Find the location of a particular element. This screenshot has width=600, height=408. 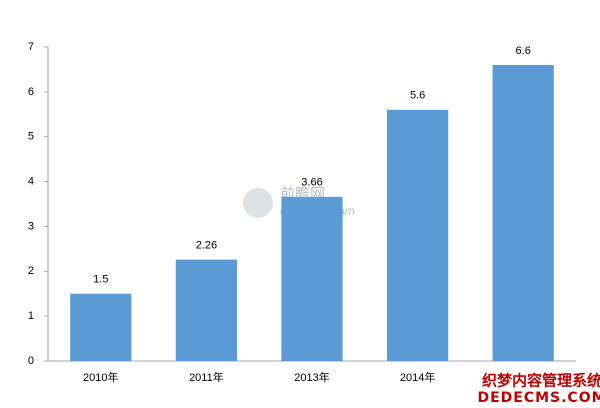

x-tick-label: 2013年 is located at coordinates (311, 377).